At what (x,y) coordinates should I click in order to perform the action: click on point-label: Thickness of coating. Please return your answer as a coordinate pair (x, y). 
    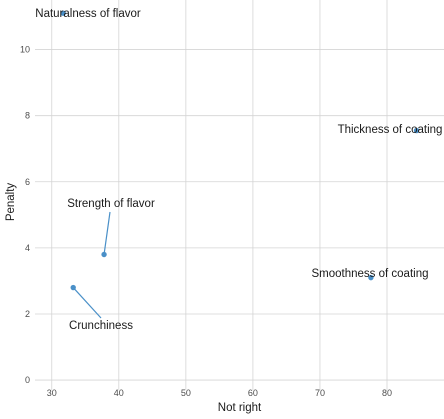
    Looking at the image, I should click on (390, 130).